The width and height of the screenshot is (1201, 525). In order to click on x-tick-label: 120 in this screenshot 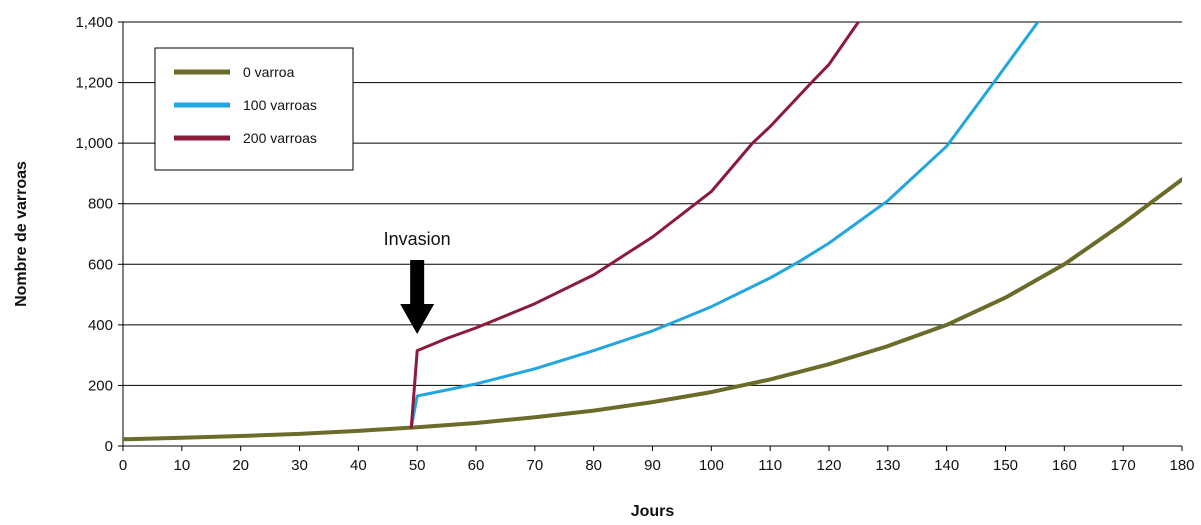, I will do `click(828, 465)`.